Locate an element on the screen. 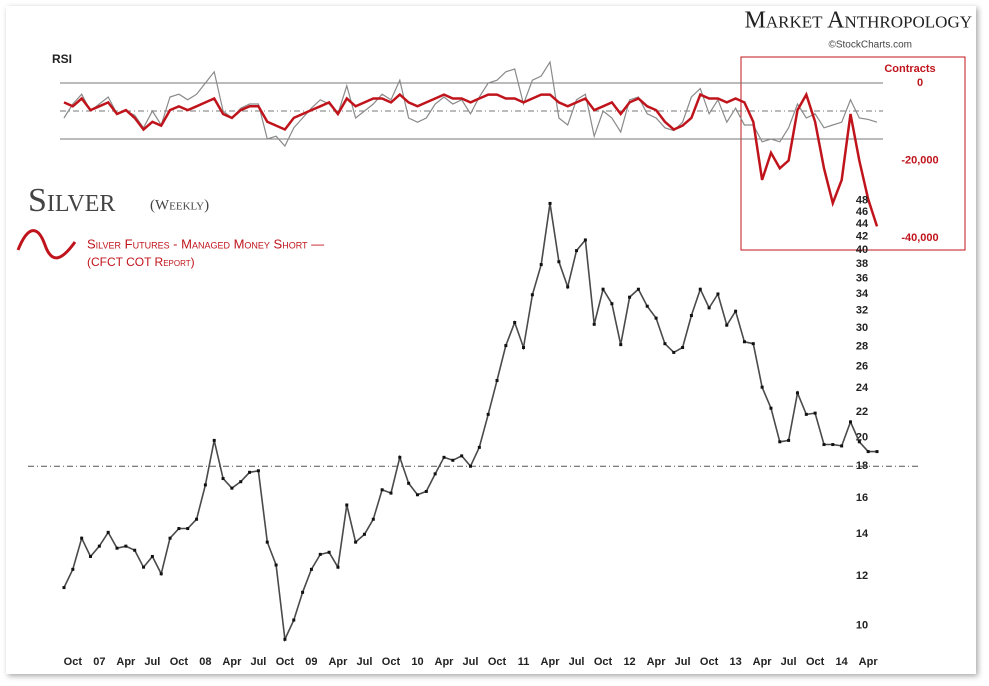 The height and width of the screenshot is (686, 989). y-tick-label: 46 is located at coordinates (862, 212).